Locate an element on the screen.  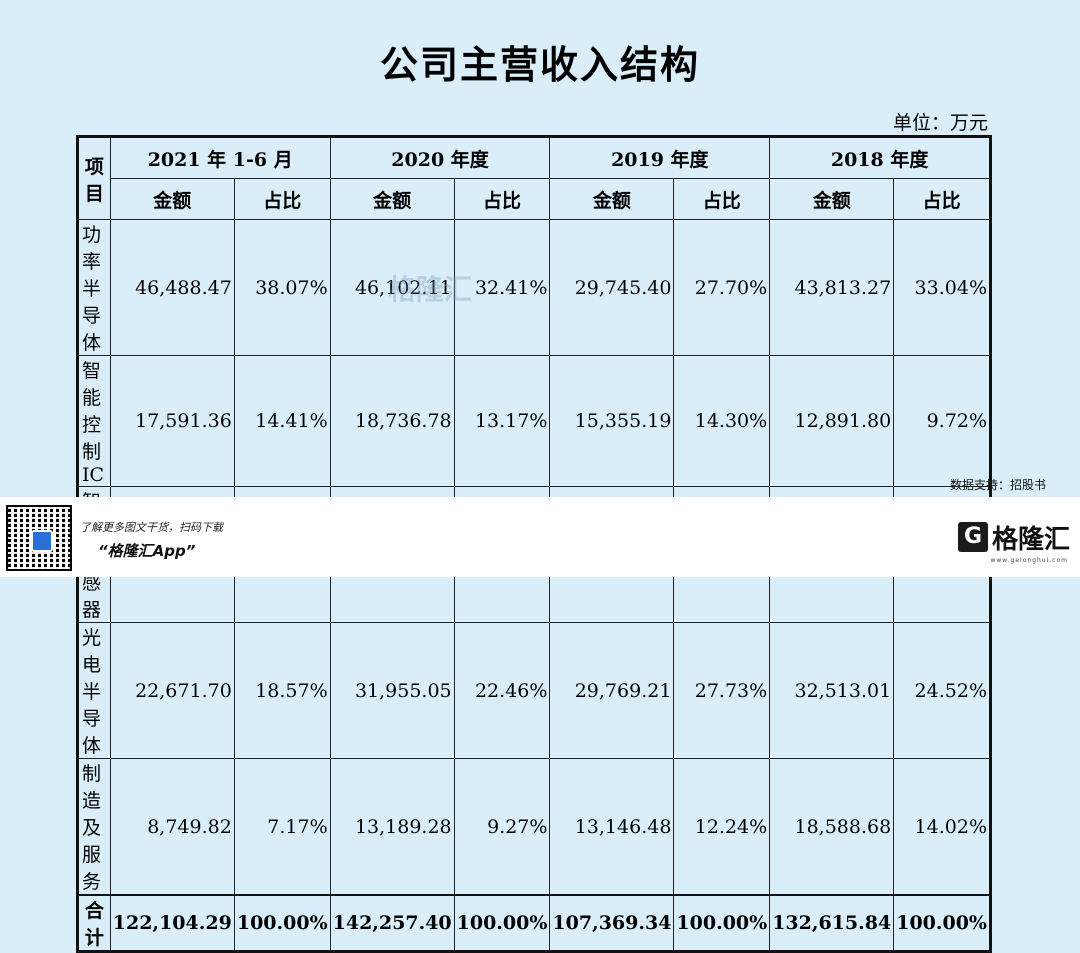
unit-label: 单位：万元 is located at coordinates (940, 123).